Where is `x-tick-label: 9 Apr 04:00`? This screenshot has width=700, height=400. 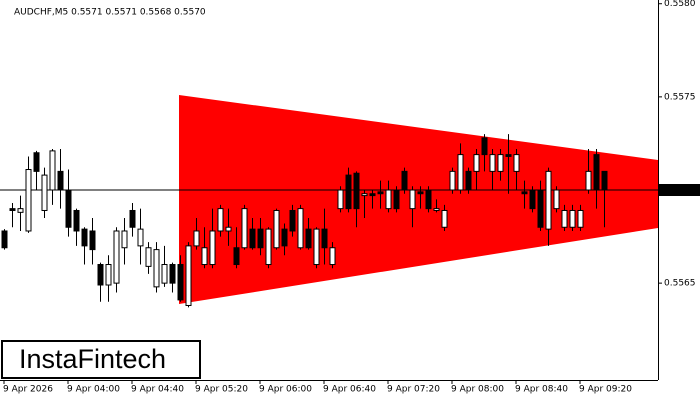 x-tick-label: 9 Apr 04:00 is located at coordinates (93, 390).